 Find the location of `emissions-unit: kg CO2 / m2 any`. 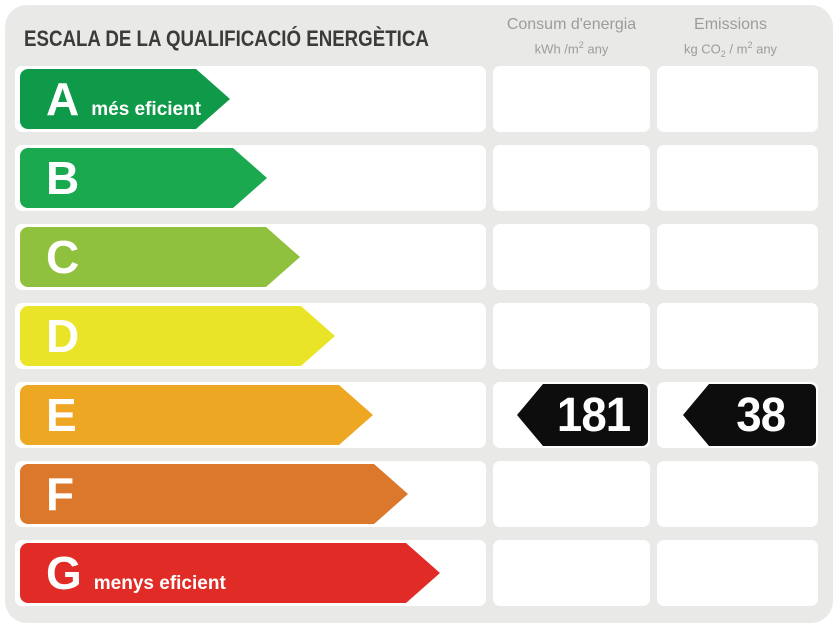

emissions-unit: kg CO2 / m2 any is located at coordinates (730, 49).